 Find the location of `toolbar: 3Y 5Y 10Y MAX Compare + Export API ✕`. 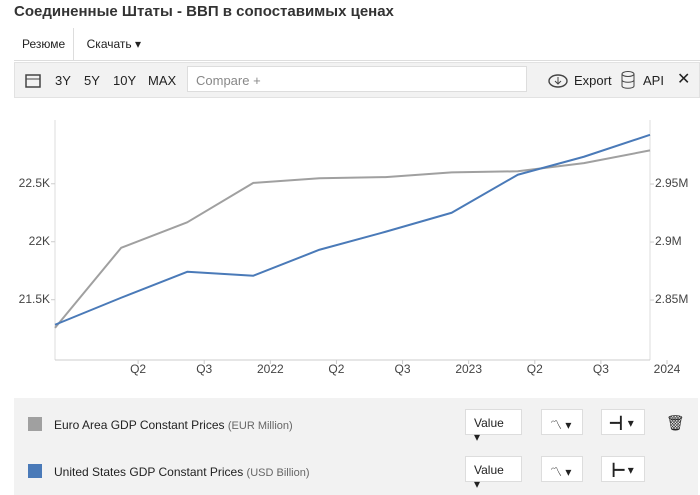

toolbar: 3Y 5Y 10Y MAX Compare + Export API ✕ is located at coordinates (357, 80).